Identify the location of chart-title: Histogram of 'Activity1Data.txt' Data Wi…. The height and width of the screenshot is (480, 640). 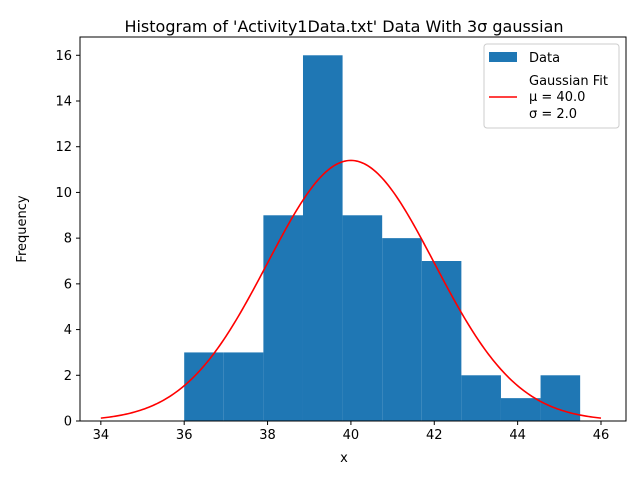
(343, 26).